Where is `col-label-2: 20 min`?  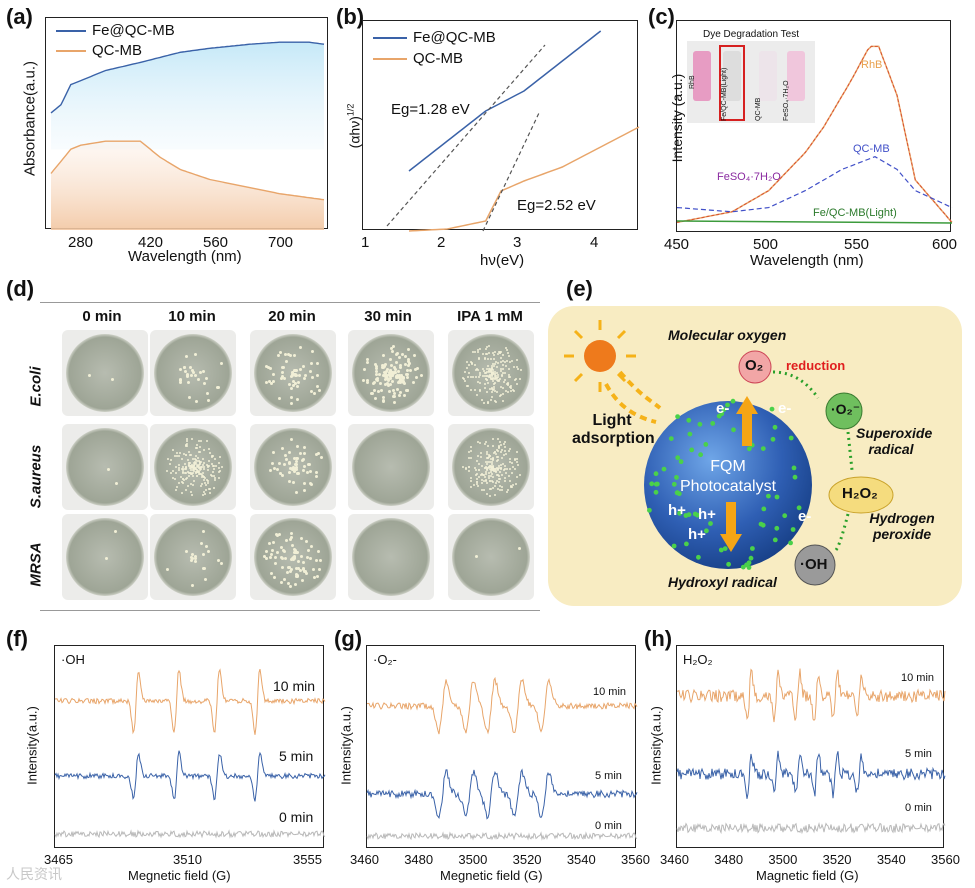 col-label-2: 20 min is located at coordinates (292, 316).